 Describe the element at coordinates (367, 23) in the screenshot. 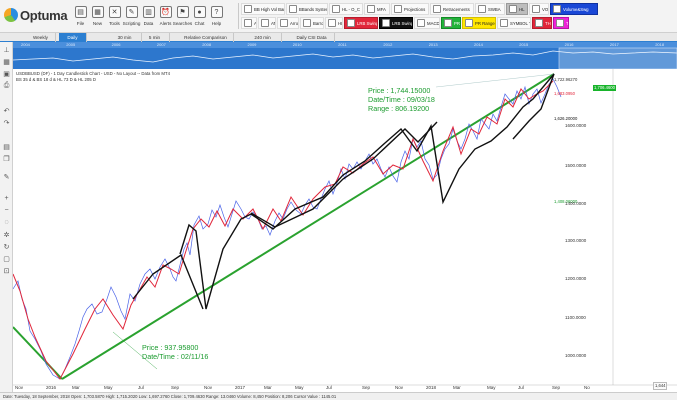

I see `study-label: LRB Swing` at that location.